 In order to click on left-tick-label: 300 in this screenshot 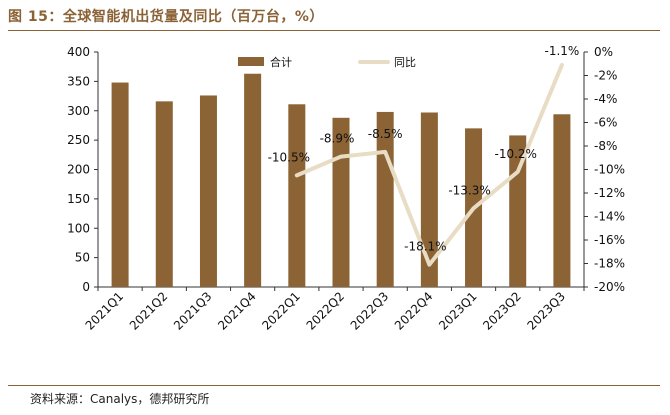, I will do `click(78, 111)`.